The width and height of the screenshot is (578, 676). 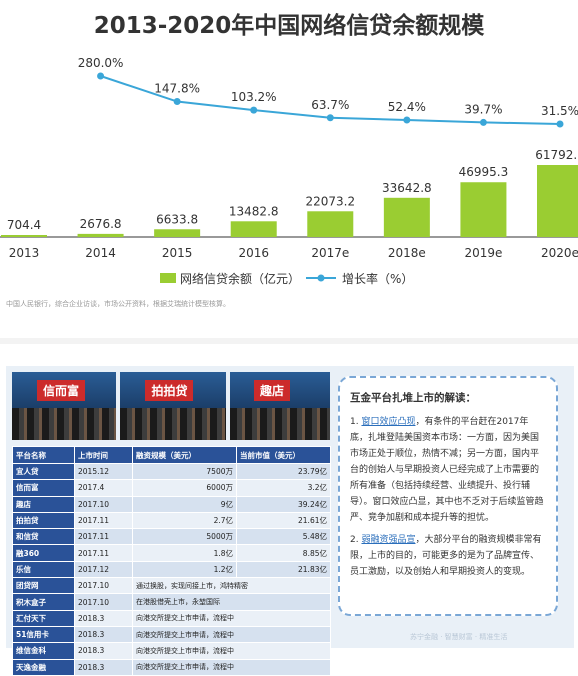 I want to click on bar-label: 22073.2, so click(x=330, y=201).